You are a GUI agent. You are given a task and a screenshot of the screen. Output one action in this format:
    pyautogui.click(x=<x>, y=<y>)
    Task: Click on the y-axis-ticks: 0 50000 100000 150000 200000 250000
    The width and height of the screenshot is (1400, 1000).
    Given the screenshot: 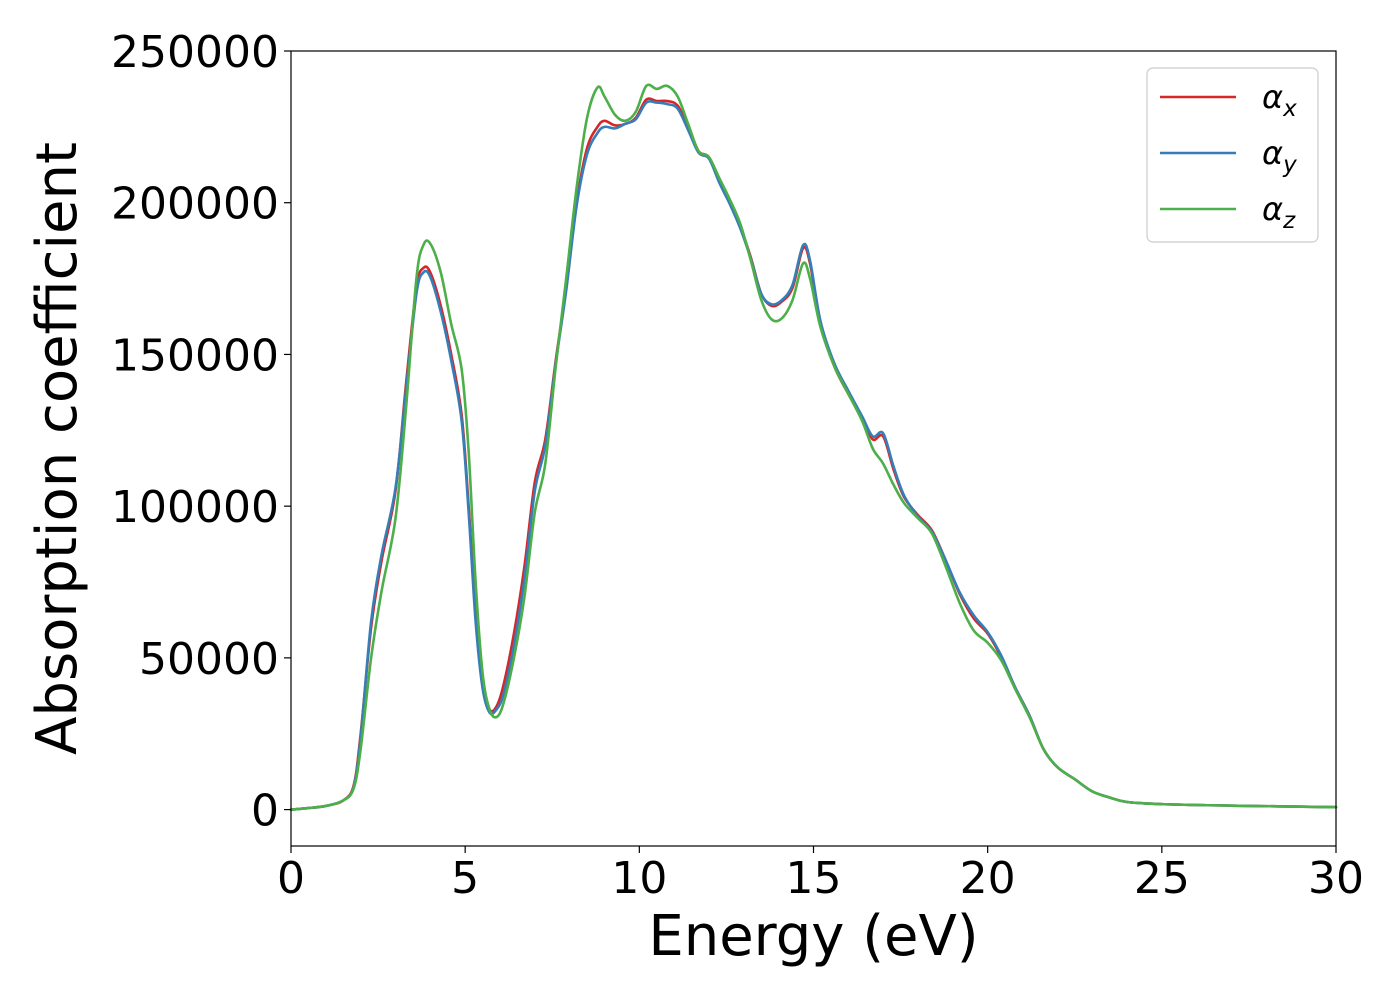 What is the action you would take?
    pyautogui.click(x=201, y=432)
    